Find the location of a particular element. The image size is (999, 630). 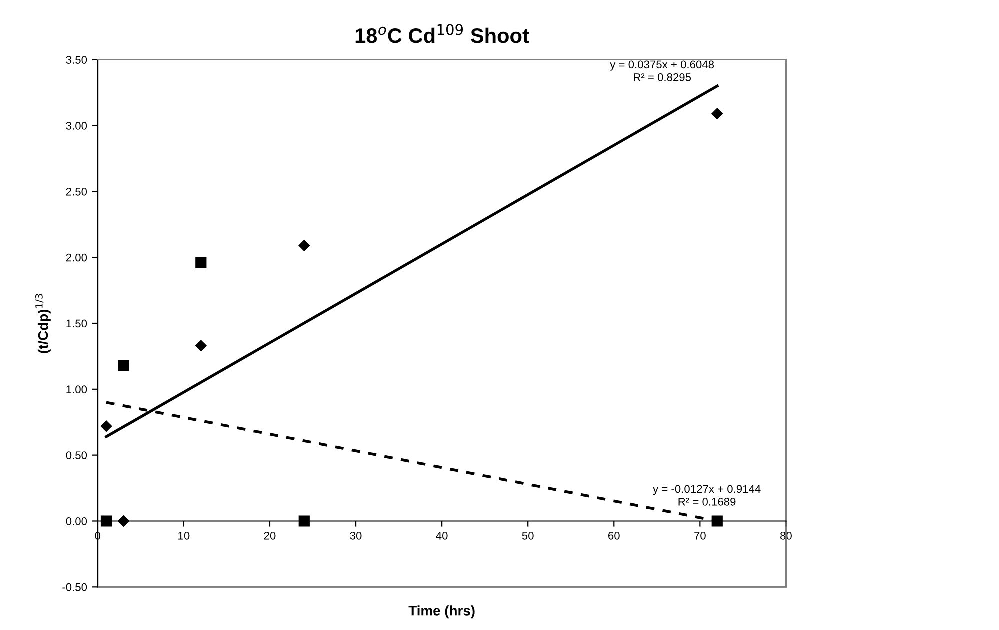

y-tick-label: 2.00 is located at coordinates (77, 258).